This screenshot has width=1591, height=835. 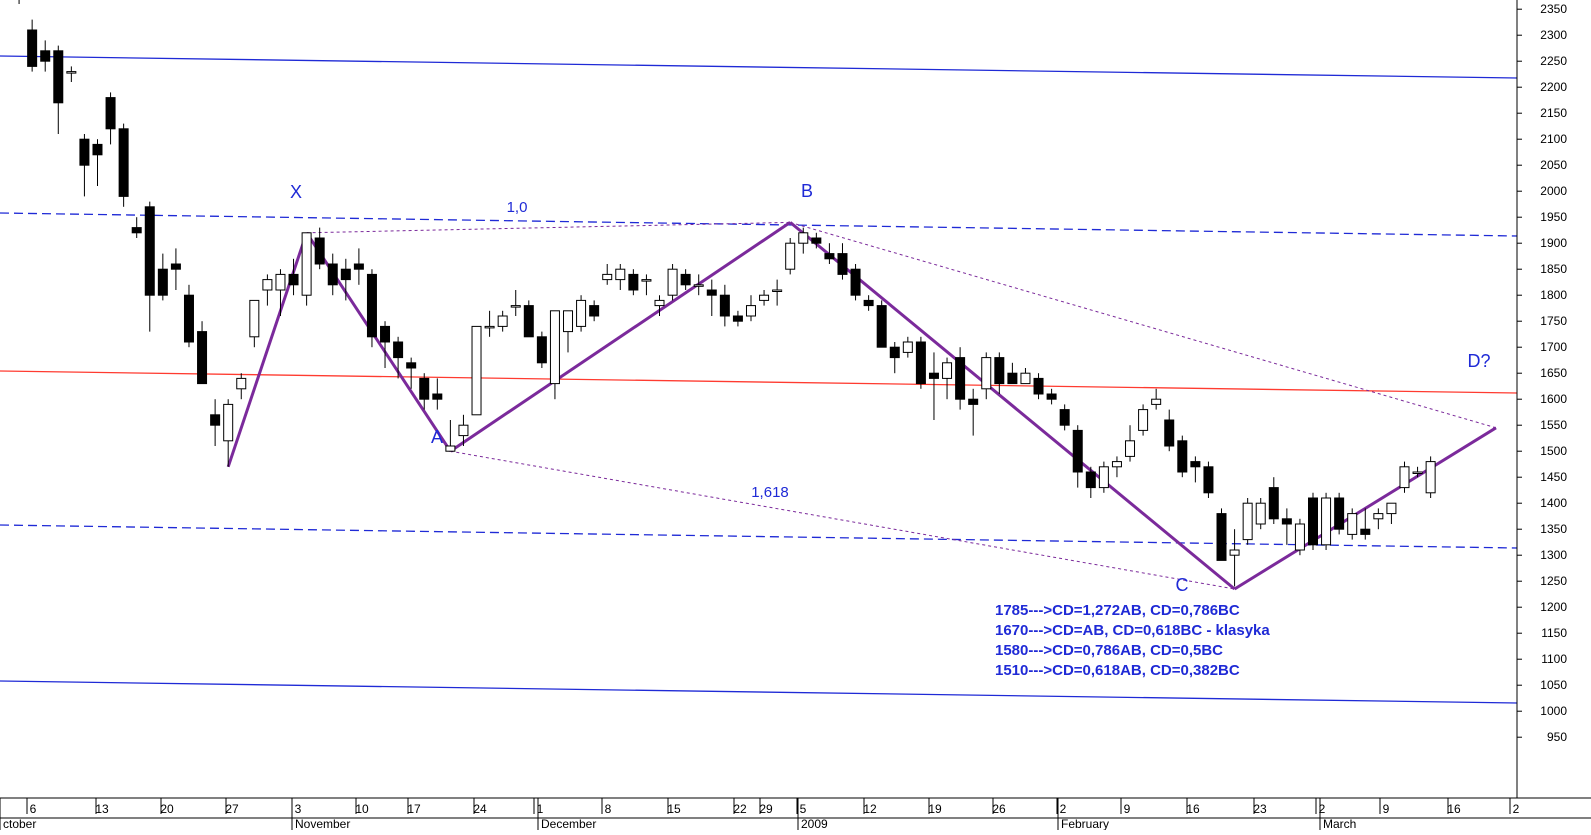 I want to click on y-tick-label: 2350, so click(x=1553, y=9).